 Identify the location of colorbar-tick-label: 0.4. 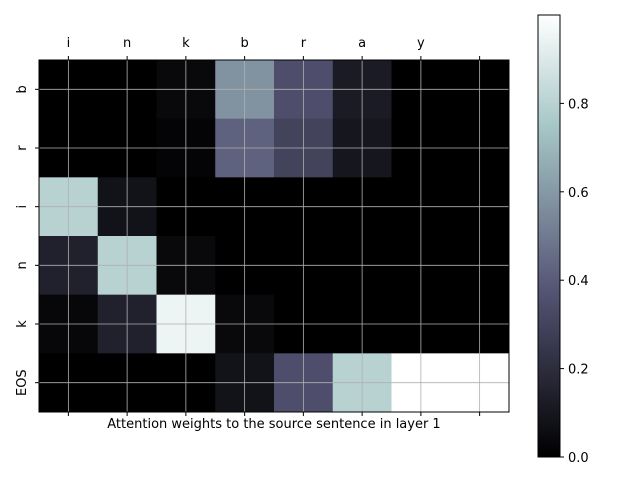
(578, 281).